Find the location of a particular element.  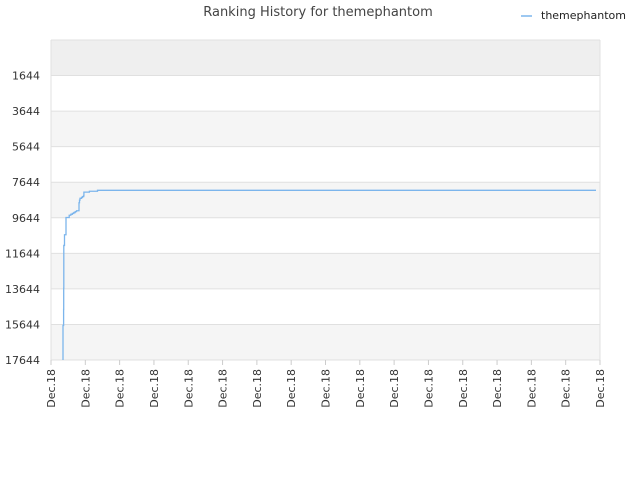

y-tick-label: 11644 is located at coordinates (22, 253).